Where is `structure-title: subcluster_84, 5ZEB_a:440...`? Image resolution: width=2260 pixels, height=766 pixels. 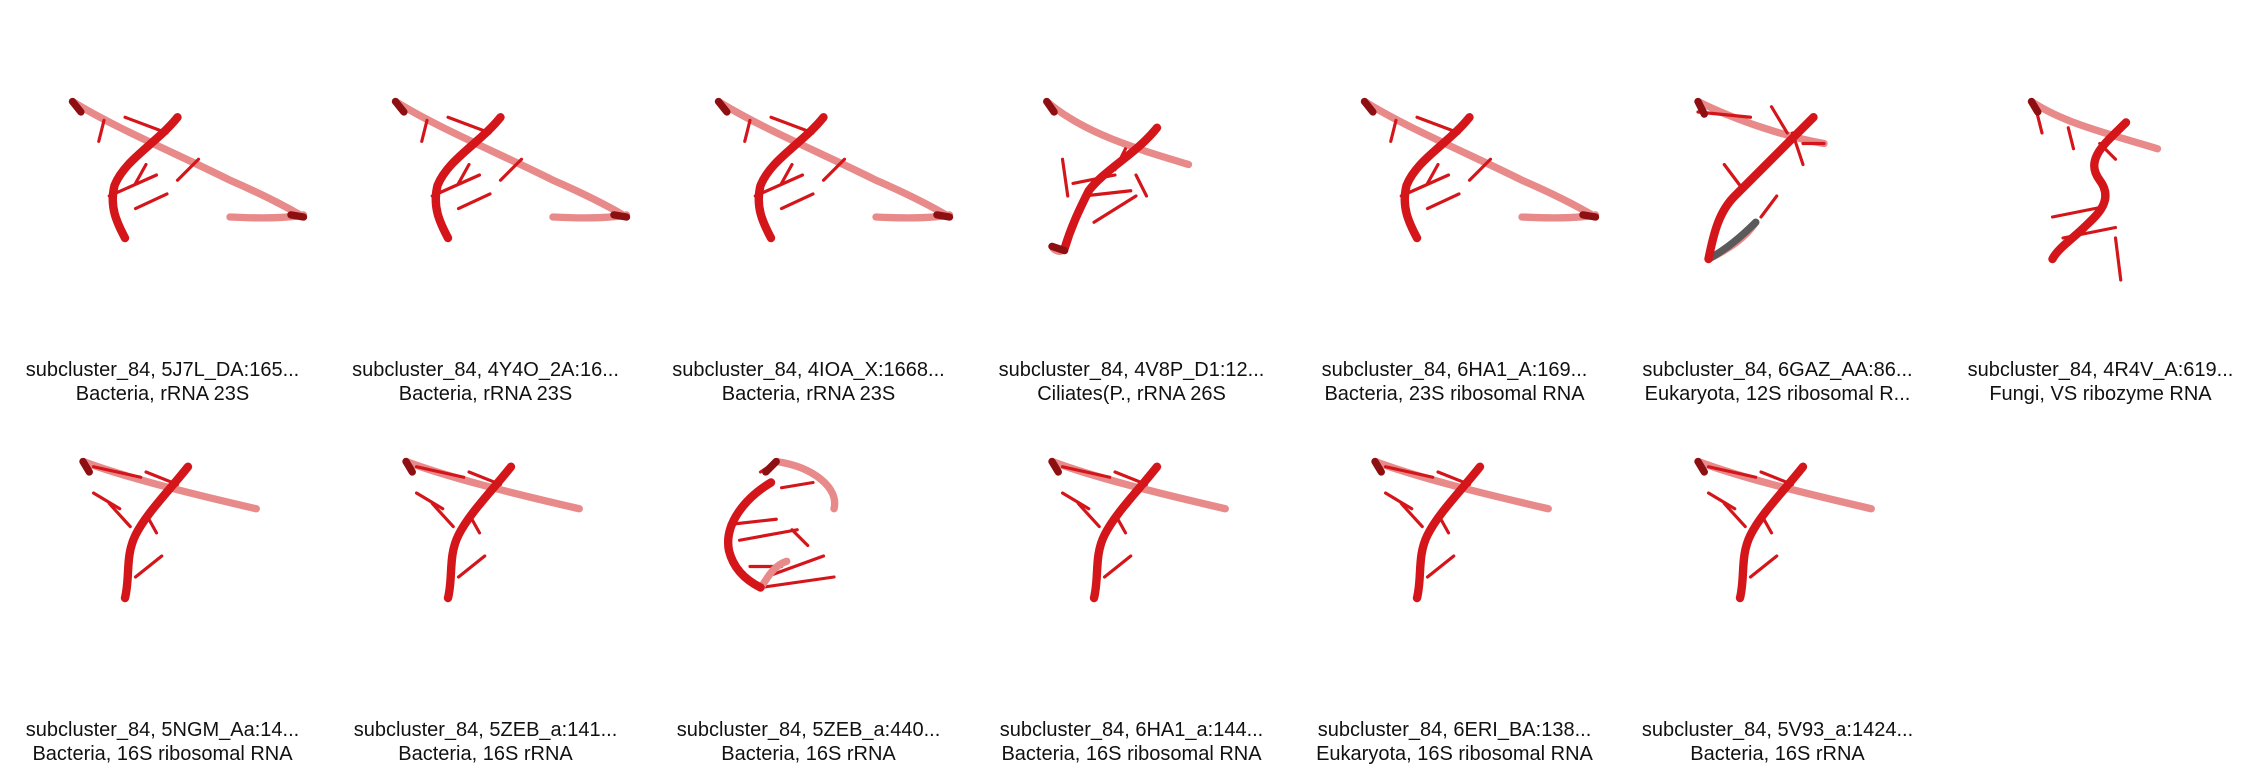
structure-title: subcluster_84, 5ZEB_a:440... is located at coordinates (808, 730).